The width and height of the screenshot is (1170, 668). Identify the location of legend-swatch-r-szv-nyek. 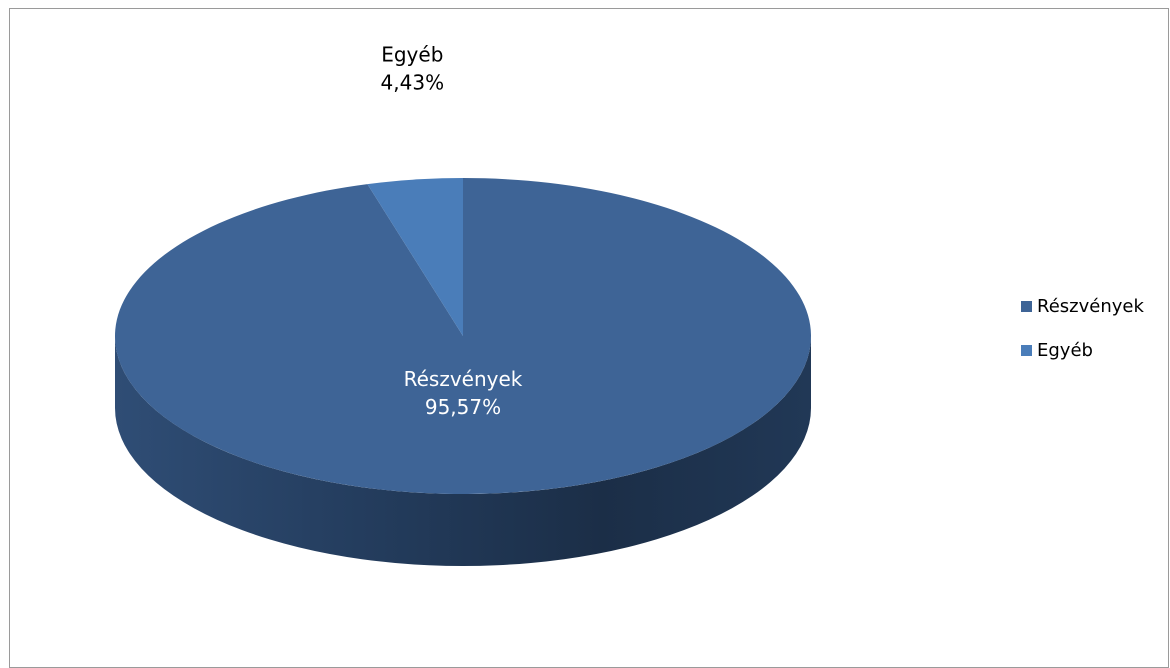
(1026, 306).